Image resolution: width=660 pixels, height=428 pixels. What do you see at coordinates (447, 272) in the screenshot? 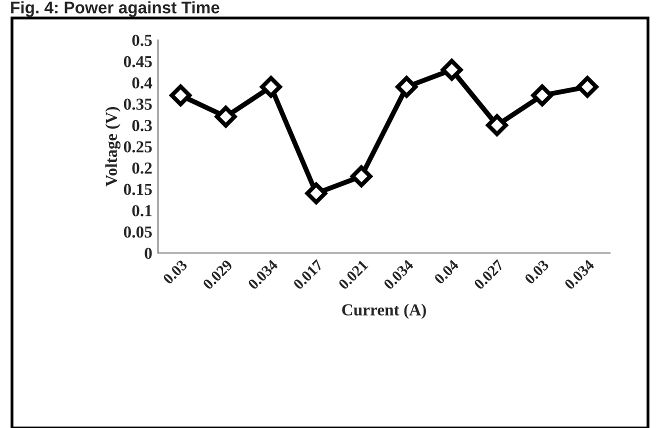
I see `x-tick-label: 0.04` at bounding box center [447, 272].